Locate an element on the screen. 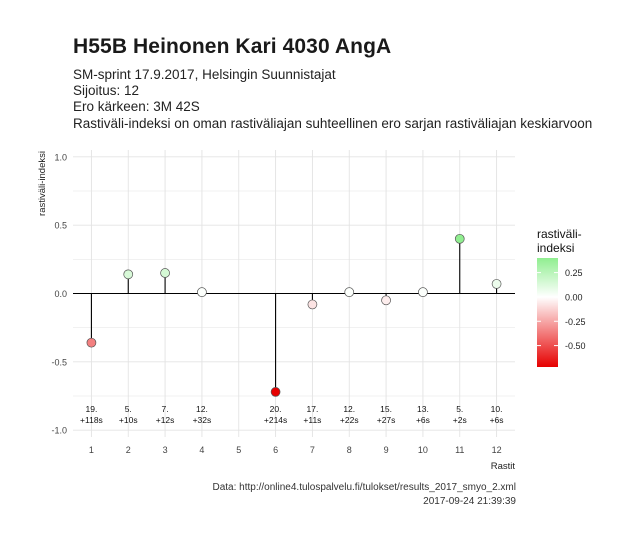 This screenshot has height=540, width=630. y-axis-label: rastiväli-indeksi is located at coordinates (42, 183).